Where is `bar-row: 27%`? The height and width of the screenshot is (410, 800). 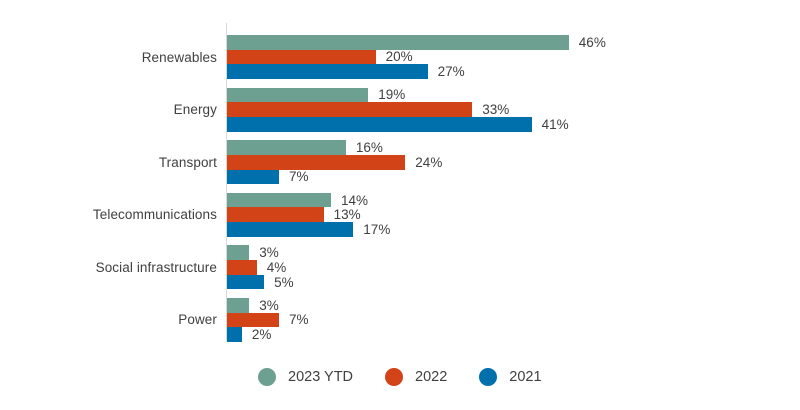 bar-row: 27% is located at coordinates (416, 71).